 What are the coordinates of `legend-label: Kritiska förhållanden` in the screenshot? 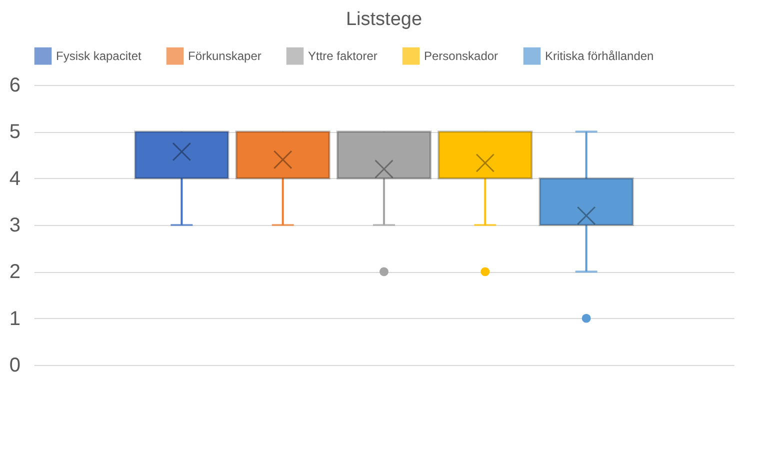 It's located at (599, 56).